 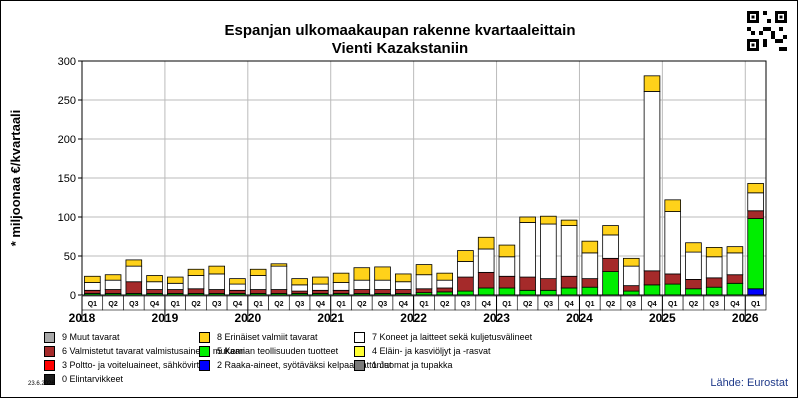 What do you see at coordinates (767, 31) in the screenshot?
I see `qr-code-icon` at bounding box center [767, 31].